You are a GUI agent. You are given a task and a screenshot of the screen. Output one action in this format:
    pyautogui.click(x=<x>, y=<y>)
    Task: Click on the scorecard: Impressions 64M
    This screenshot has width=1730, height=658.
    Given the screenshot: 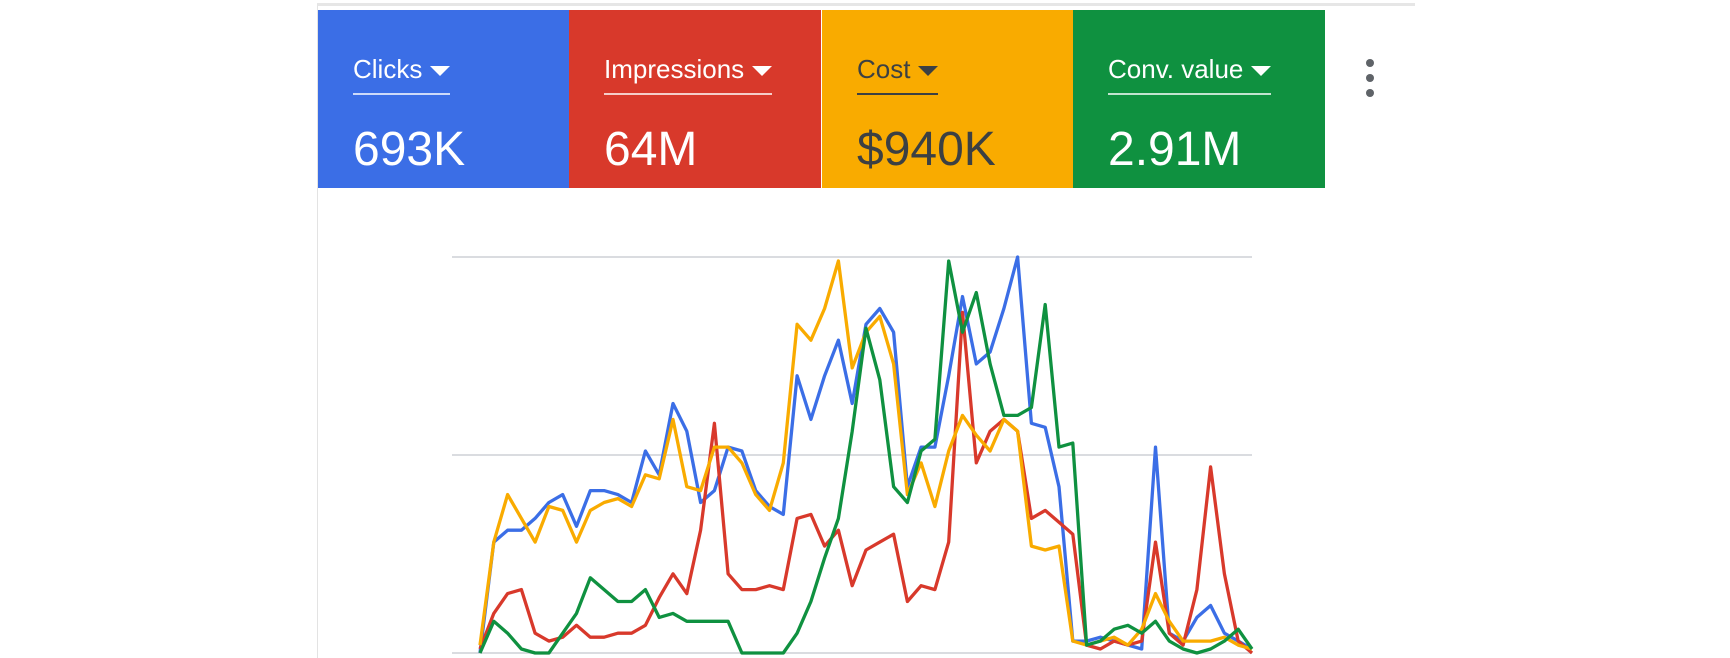 What is the action you would take?
    pyautogui.click(x=695, y=99)
    